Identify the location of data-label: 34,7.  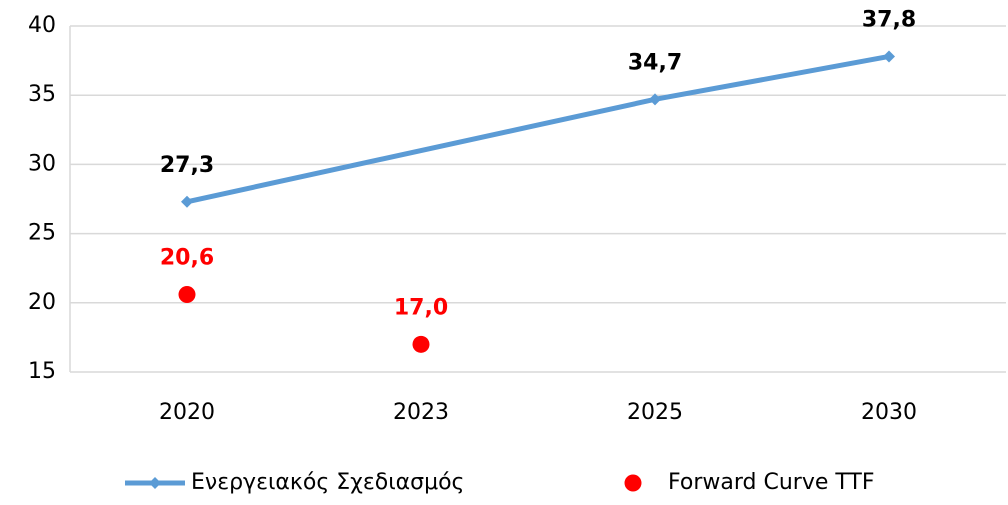
(655, 62).